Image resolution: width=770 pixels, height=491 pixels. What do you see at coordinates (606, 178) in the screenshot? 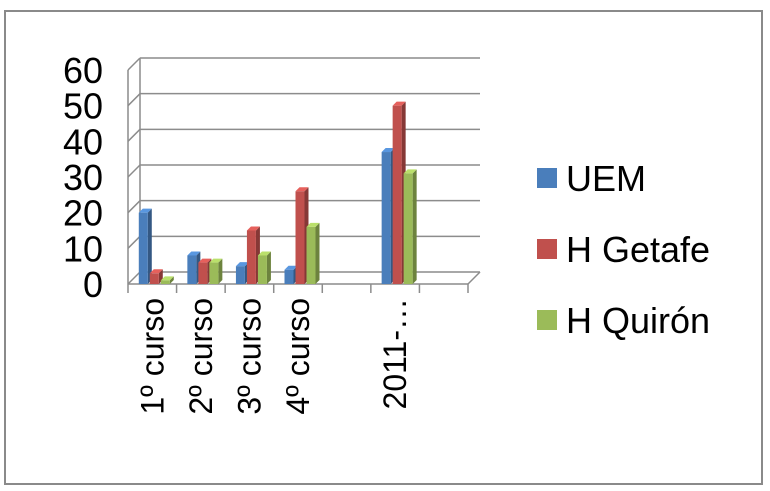
I see `legend-label: UEM` at bounding box center [606, 178].